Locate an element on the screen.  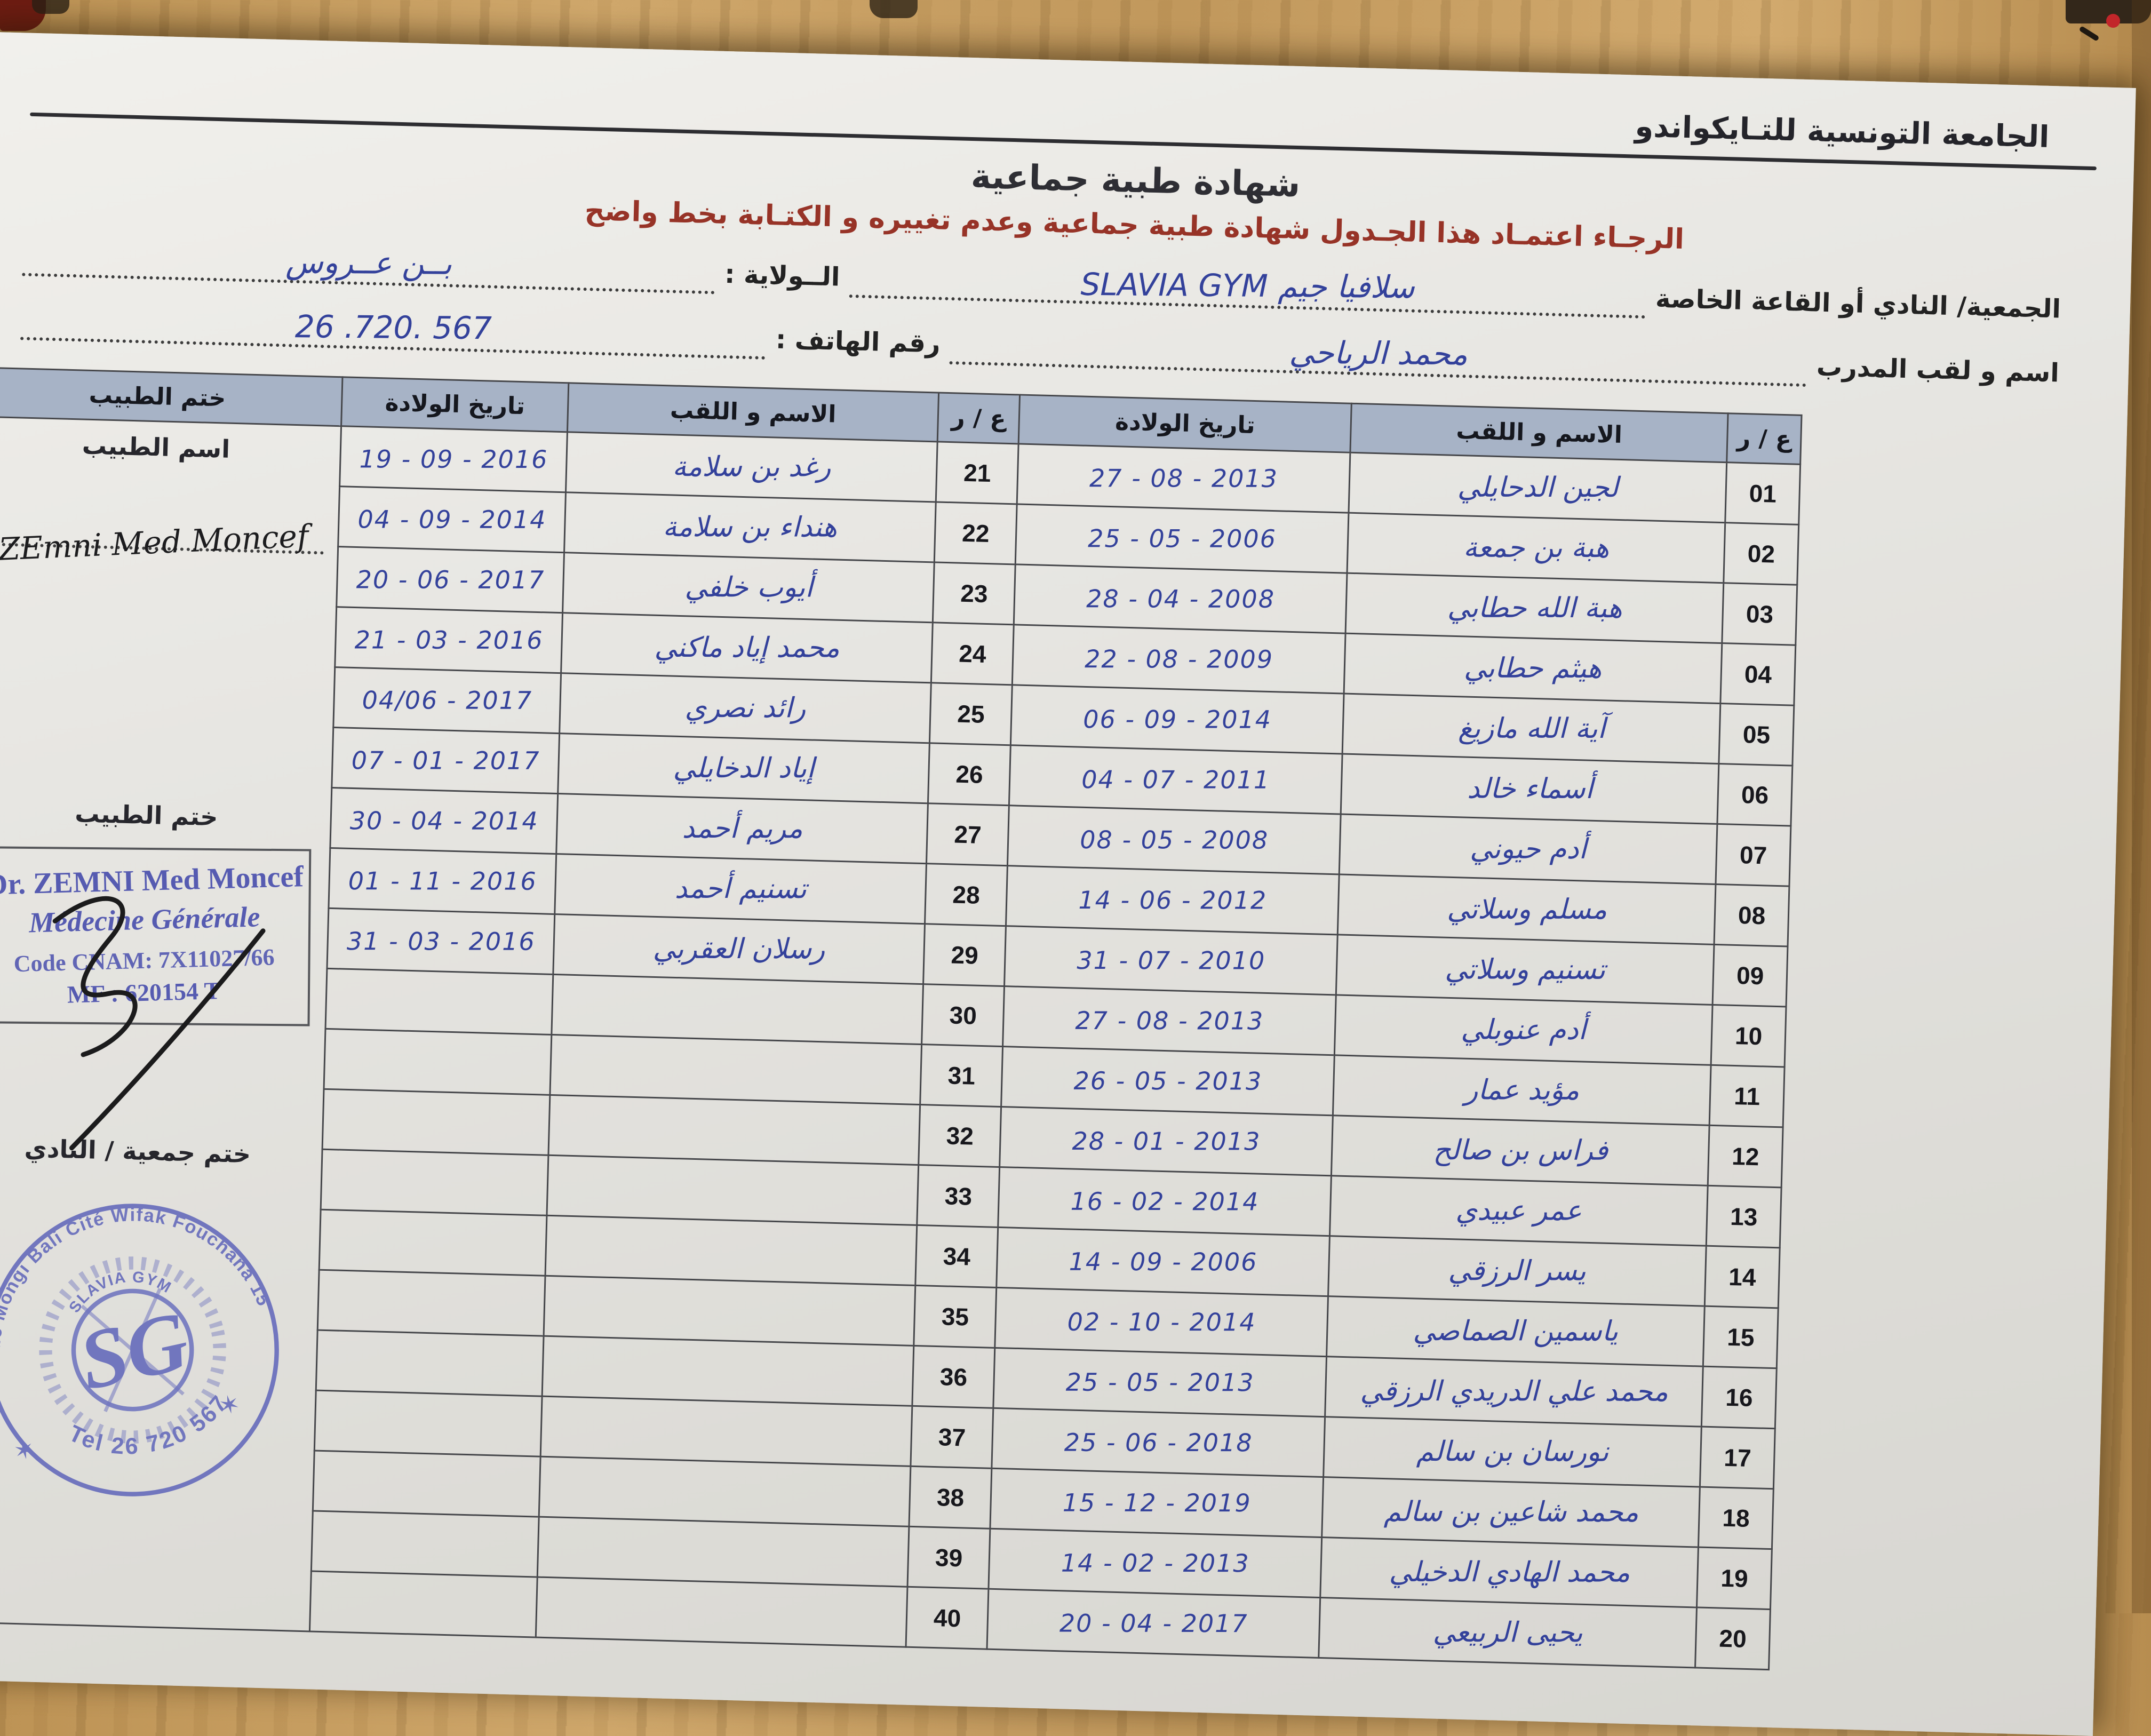
birthdate-cell: 2013 - 05 - 26 is located at coordinates (1168, 1081).